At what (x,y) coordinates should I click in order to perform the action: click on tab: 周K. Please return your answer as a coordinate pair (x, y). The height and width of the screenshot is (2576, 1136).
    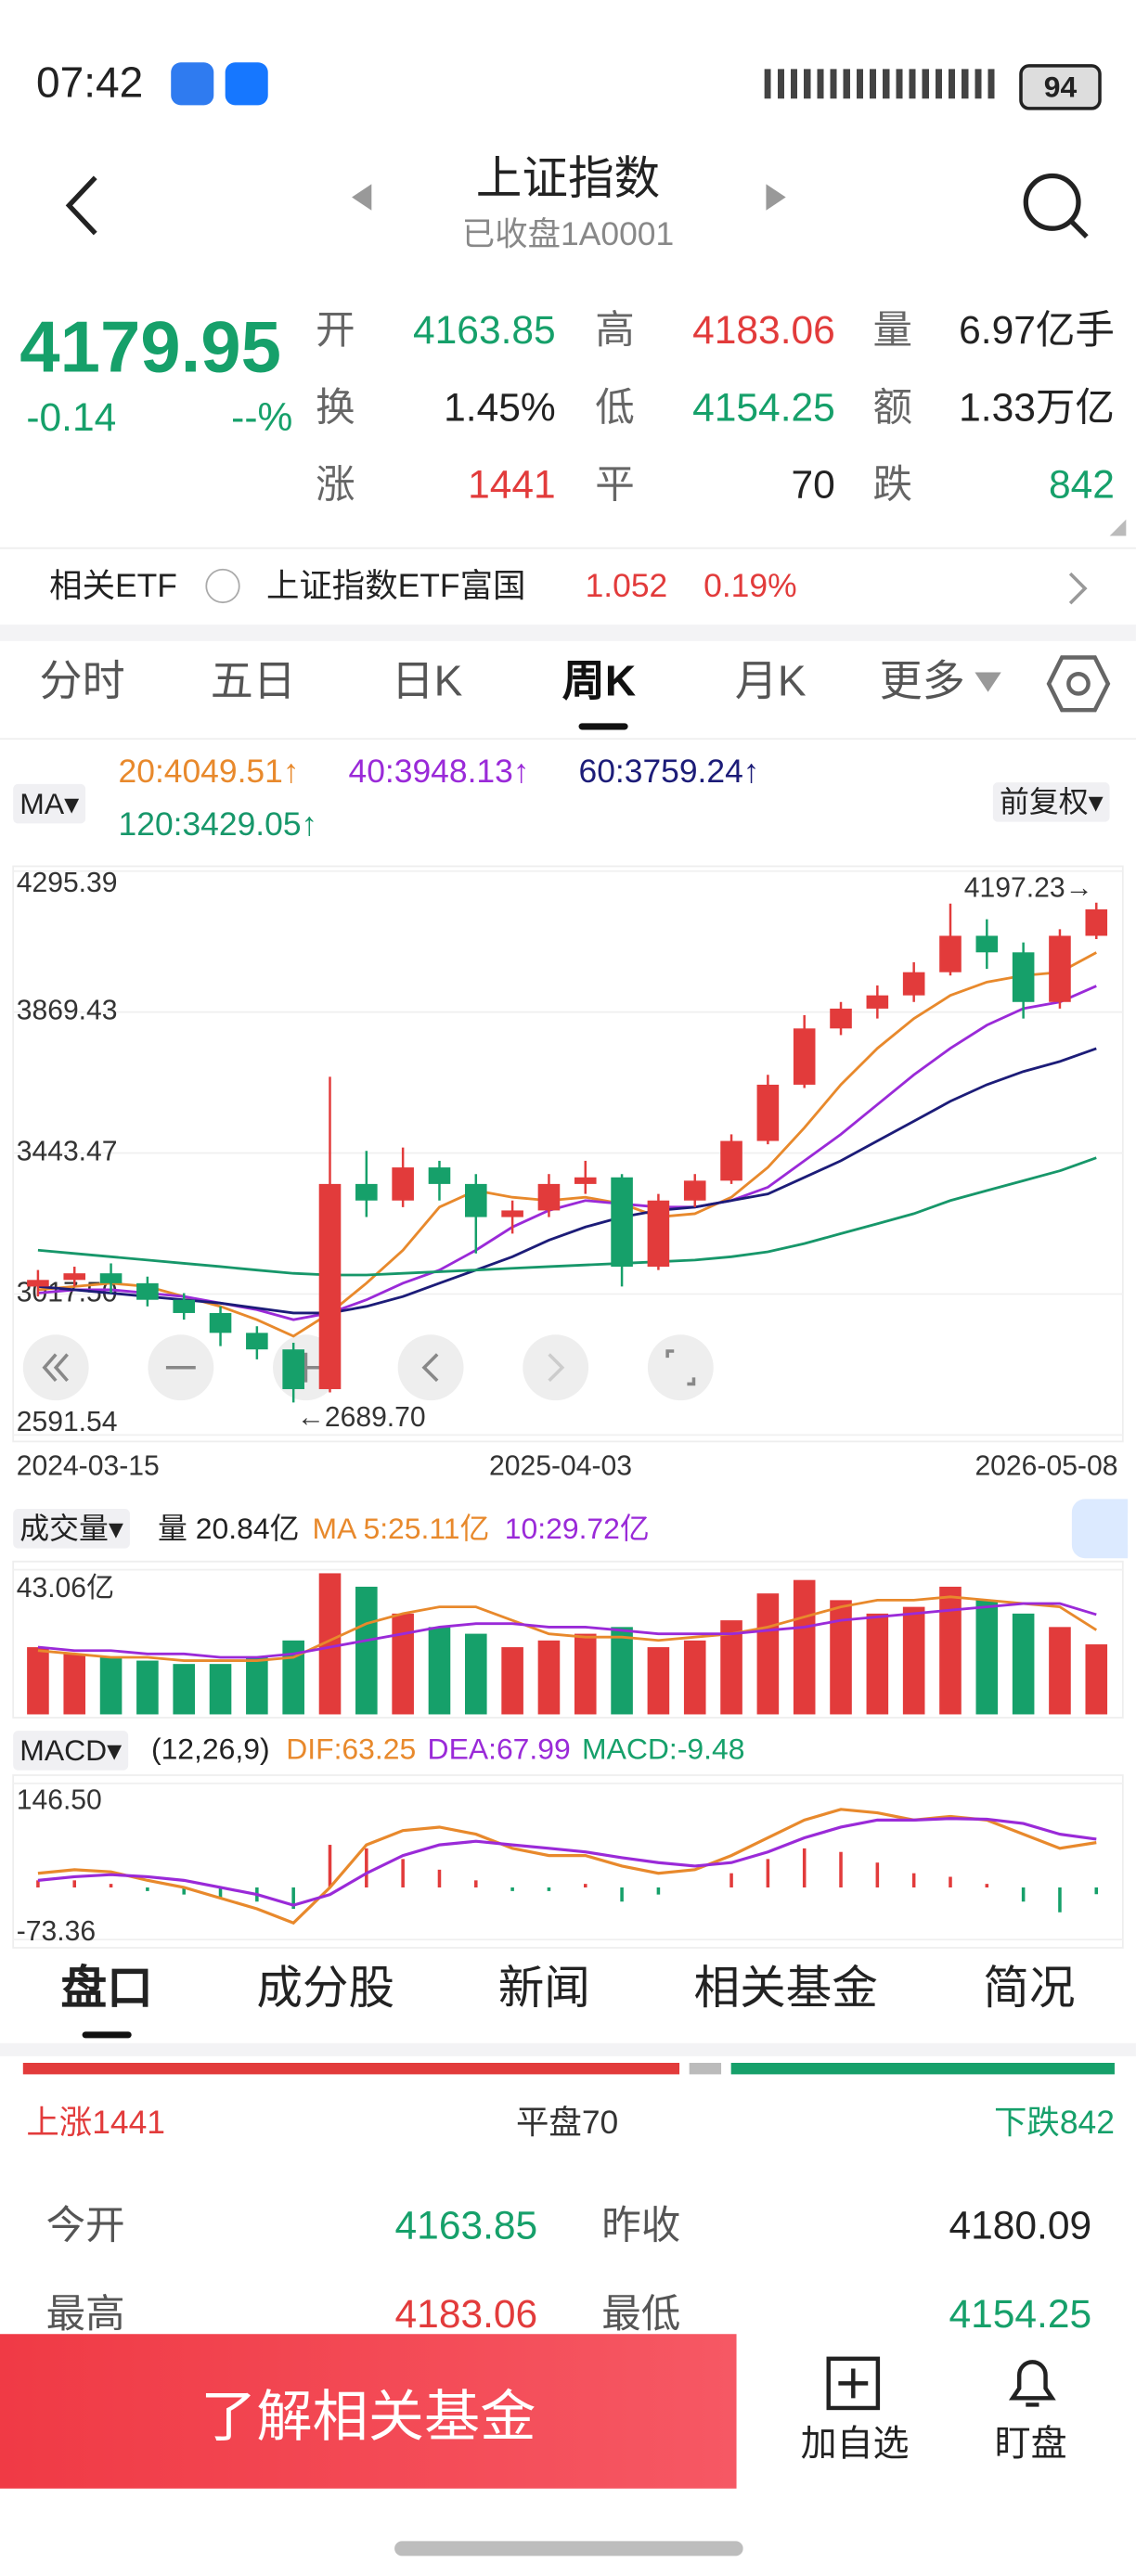
    Looking at the image, I should click on (599, 680).